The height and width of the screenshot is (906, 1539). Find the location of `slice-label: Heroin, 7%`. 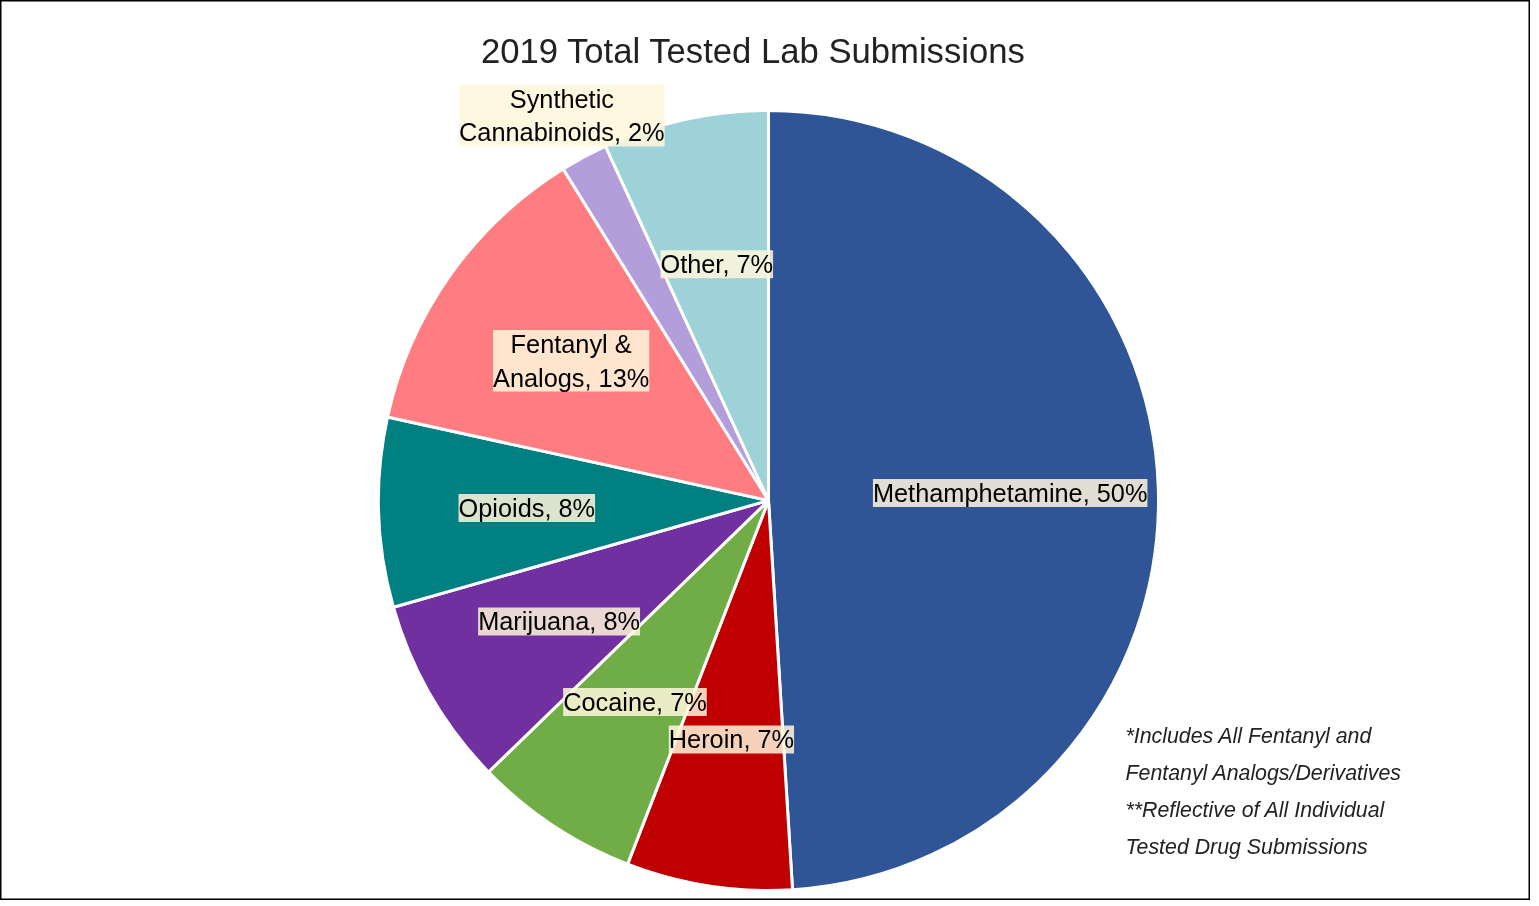

slice-label: Heroin, 7% is located at coordinates (731, 739).